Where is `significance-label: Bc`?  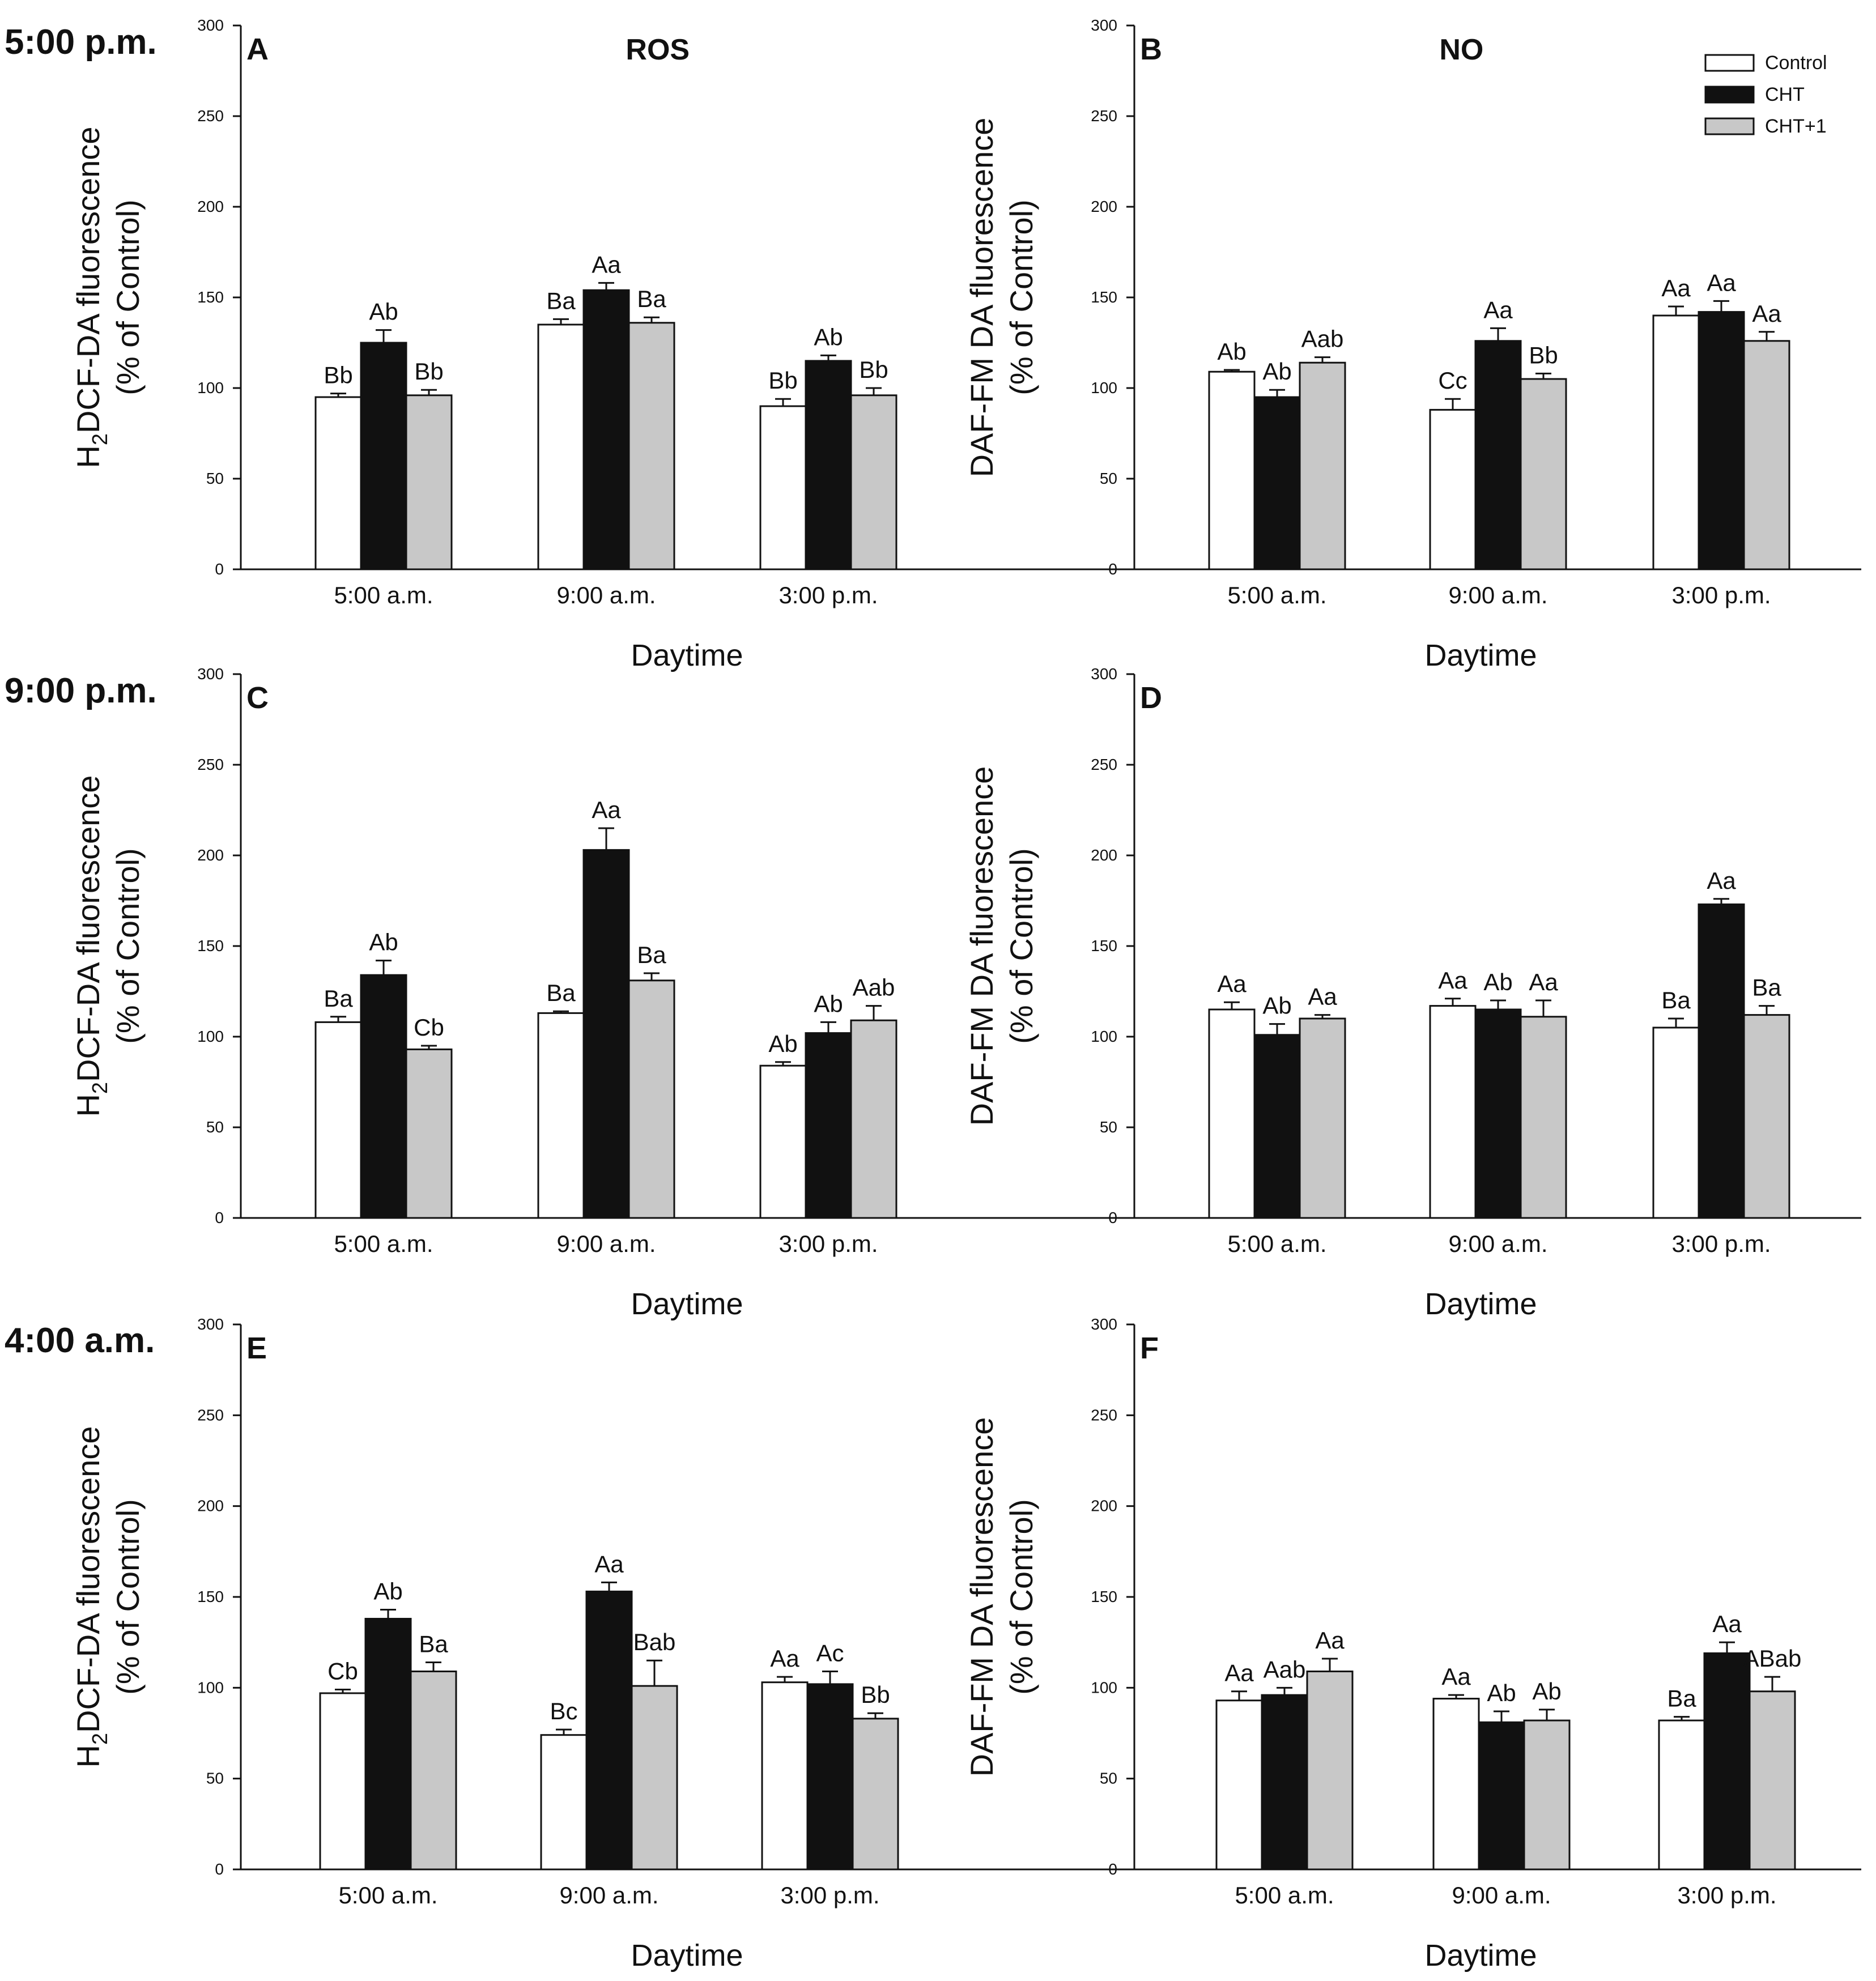
significance-label: Bc is located at coordinates (563, 1711).